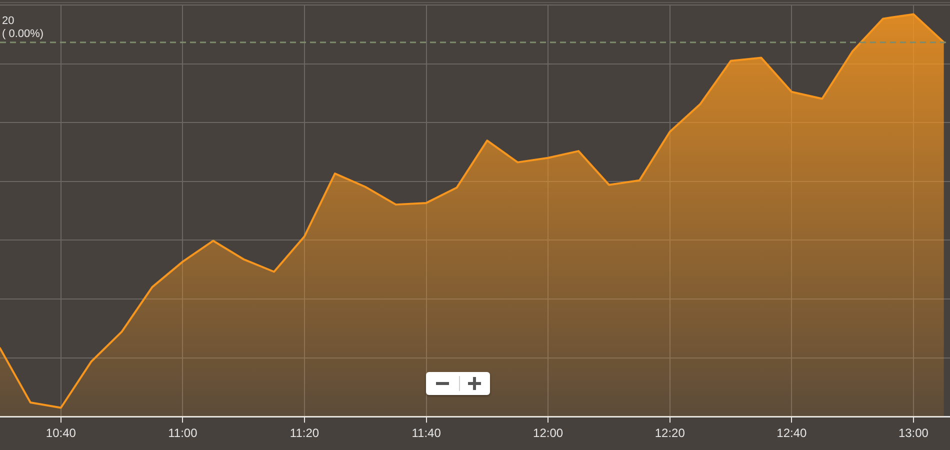 The height and width of the screenshot is (450, 950). I want to click on x-tick-label: 10:40, so click(61, 433).